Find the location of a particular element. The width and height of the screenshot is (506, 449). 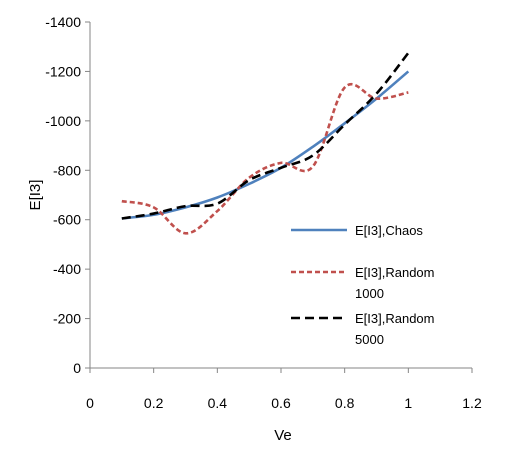

y-tick-label: -400 is located at coordinates (67, 269).